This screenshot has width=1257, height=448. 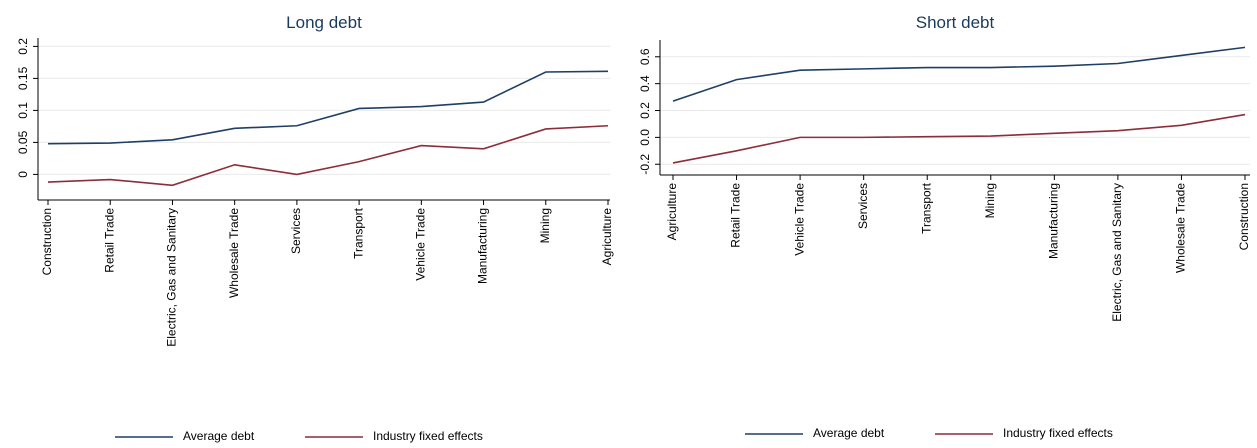 What do you see at coordinates (645, 56) in the screenshot?
I see `y-tick-label: 0.6` at bounding box center [645, 56].